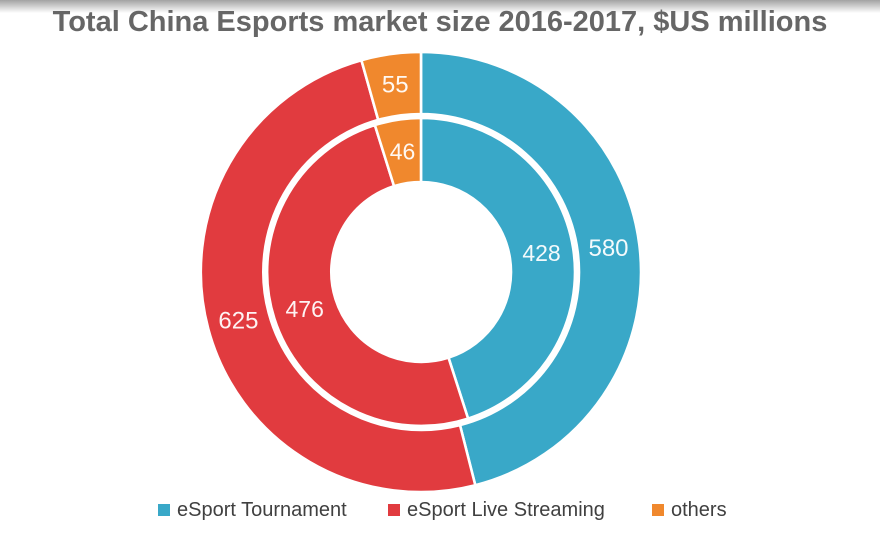  What do you see at coordinates (498, 268) in the screenshot?
I see `donut-slice-inner-ring-esport-tournament` at bounding box center [498, 268].